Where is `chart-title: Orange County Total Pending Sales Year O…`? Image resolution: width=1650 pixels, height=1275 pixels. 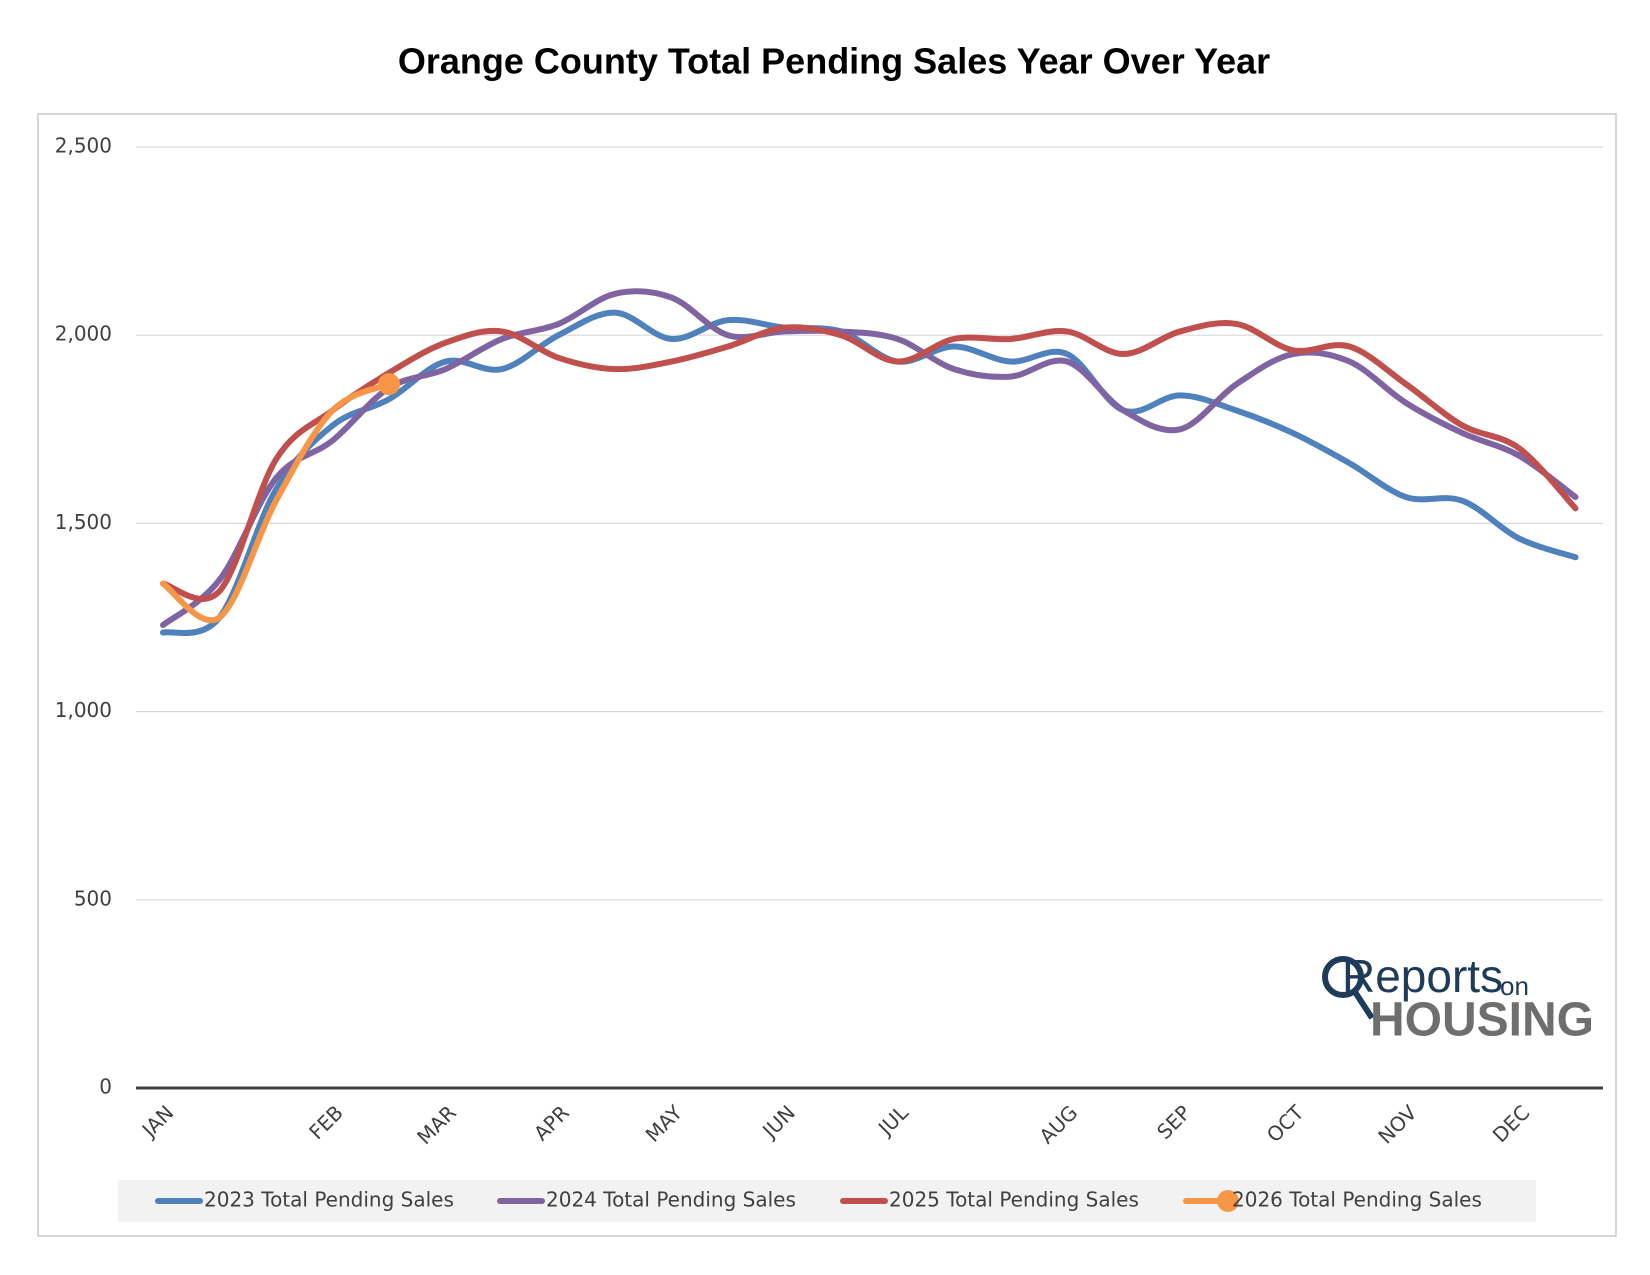
chart-title: Orange County Total Pending Sales Year O… is located at coordinates (834, 61).